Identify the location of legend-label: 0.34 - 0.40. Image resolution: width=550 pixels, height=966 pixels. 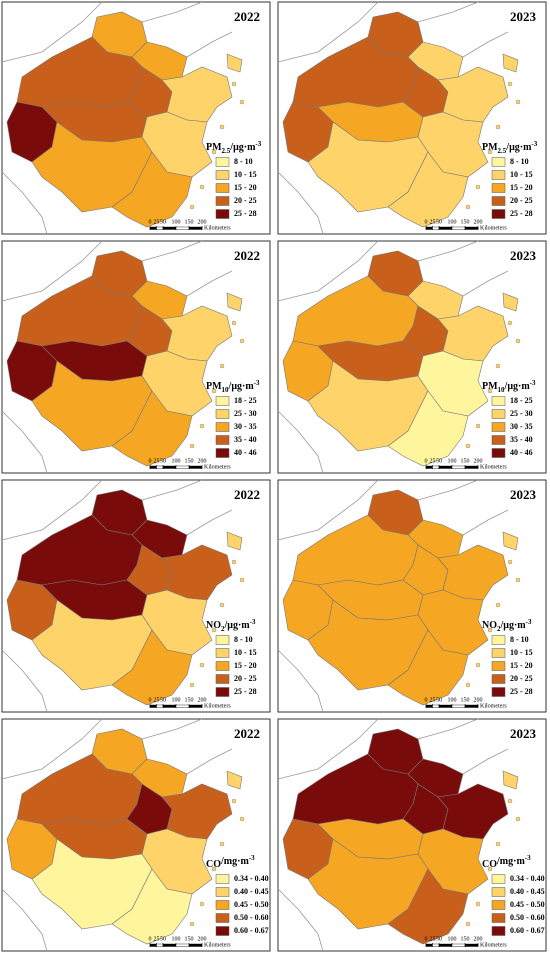
(527, 878).